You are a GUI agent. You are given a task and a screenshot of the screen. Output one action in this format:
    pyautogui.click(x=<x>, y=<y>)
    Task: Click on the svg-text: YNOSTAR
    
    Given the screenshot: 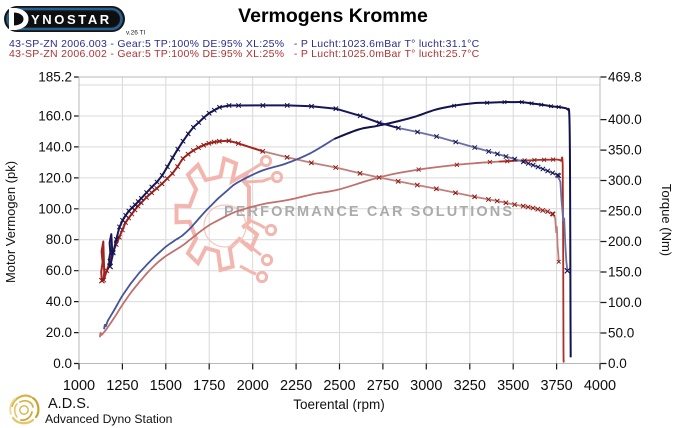 What is the action you would take?
    pyautogui.click(x=71, y=19)
    